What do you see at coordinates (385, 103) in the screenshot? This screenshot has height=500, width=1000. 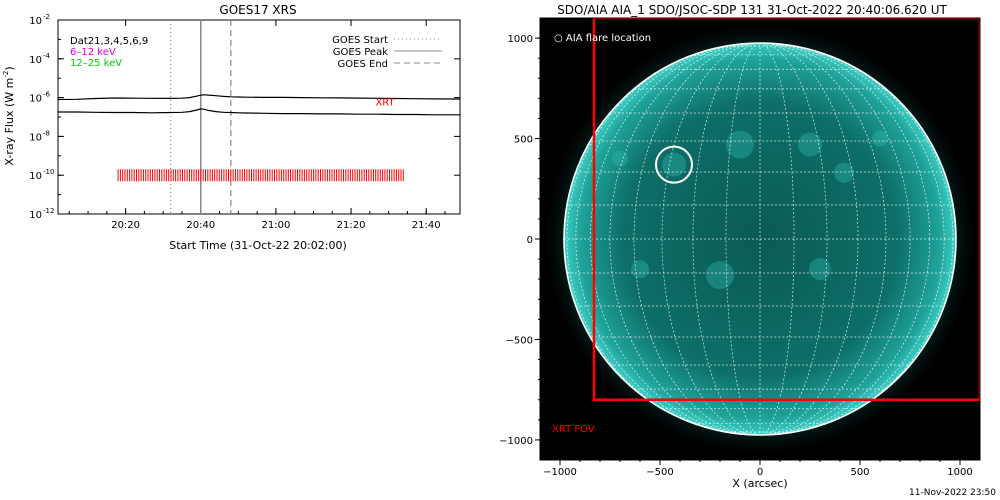 I see `xrt-label: XRT` at bounding box center [385, 103].